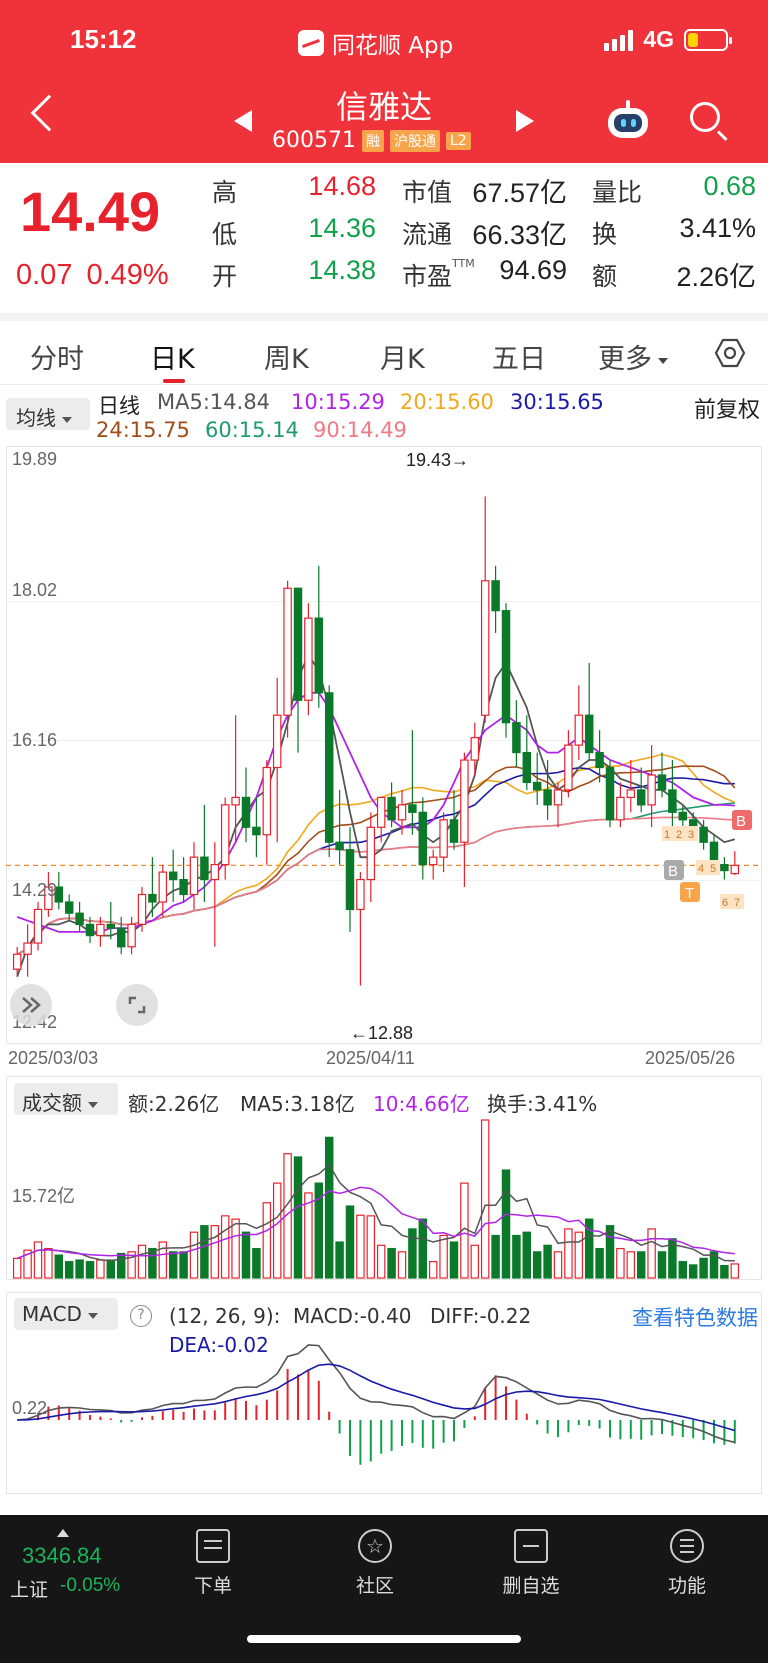  What do you see at coordinates (30, 1408) in the screenshot?
I see `macd-axis-label: 0.22` at bounding box center [30, 1408].